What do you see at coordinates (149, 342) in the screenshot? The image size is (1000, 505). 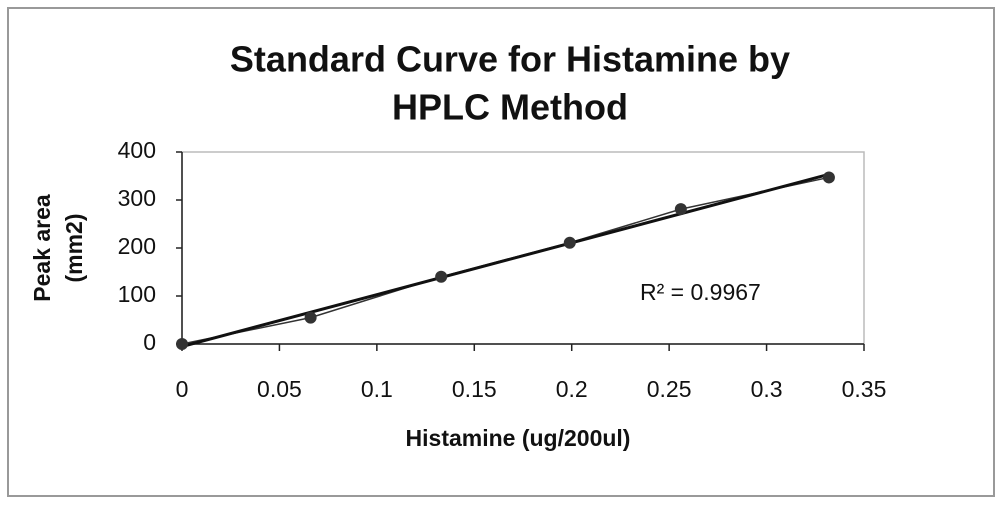 I see `y-tick-label: 0` at bounding box center [149, 342].